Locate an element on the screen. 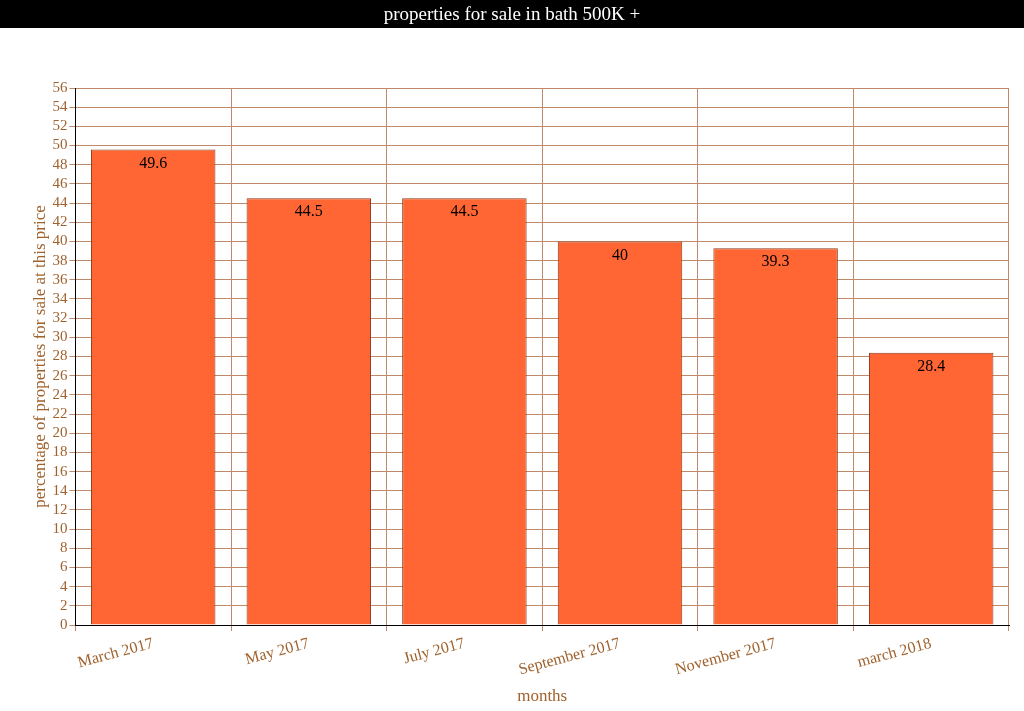 This screenshot has width=1024, height=711. y-axis-title: percentage of properties for sale at this price is located at coordinates (39, 356).